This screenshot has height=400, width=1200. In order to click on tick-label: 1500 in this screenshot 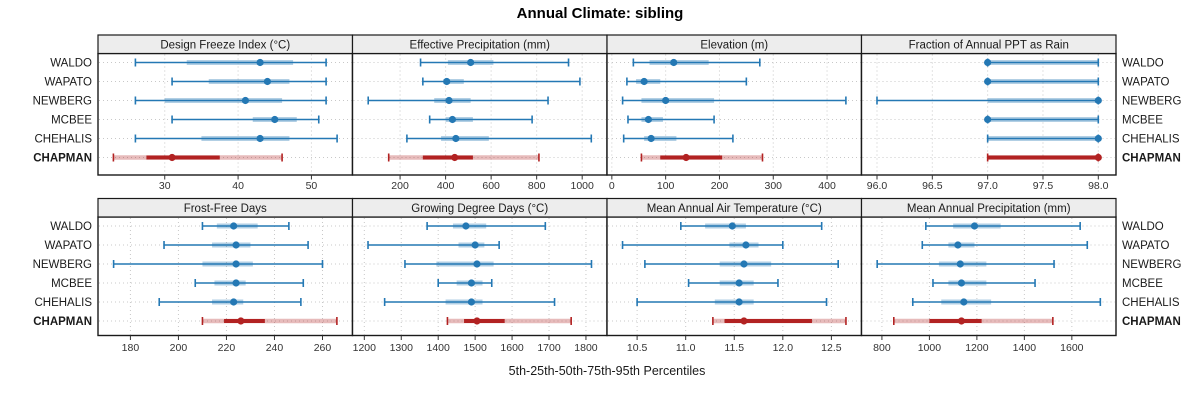, I will do `click(475, 348)`.